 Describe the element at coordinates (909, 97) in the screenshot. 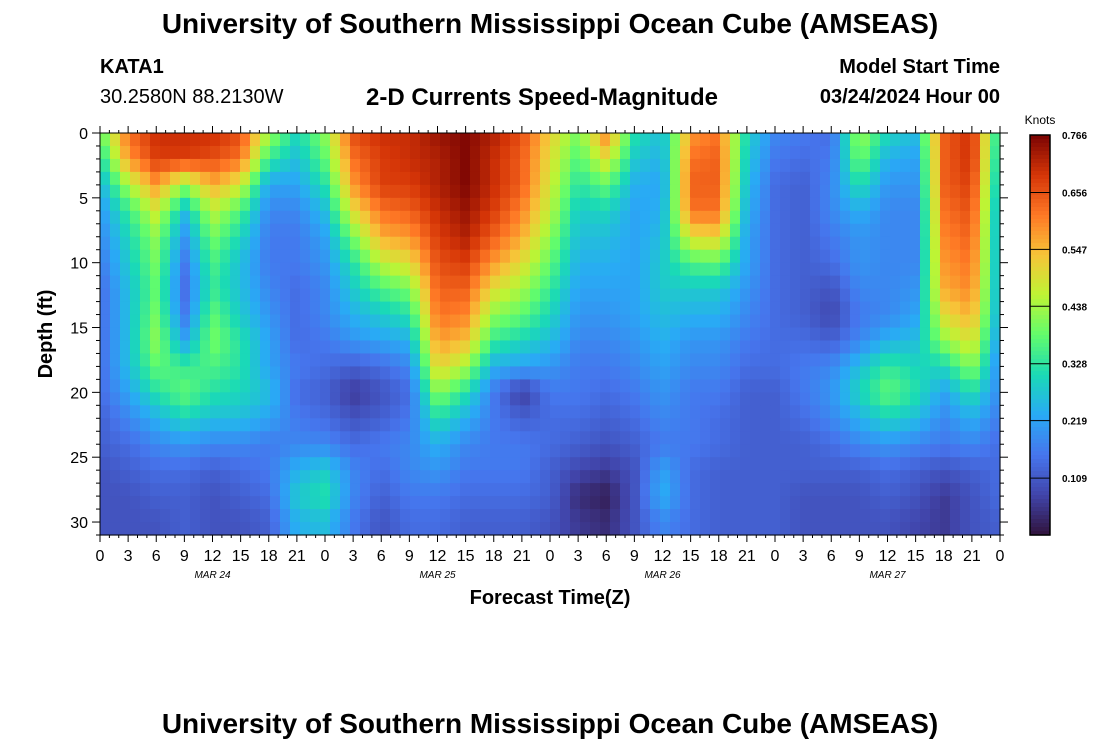

I see `model-start-value: 03/24/2024 Hour 00` at that location.